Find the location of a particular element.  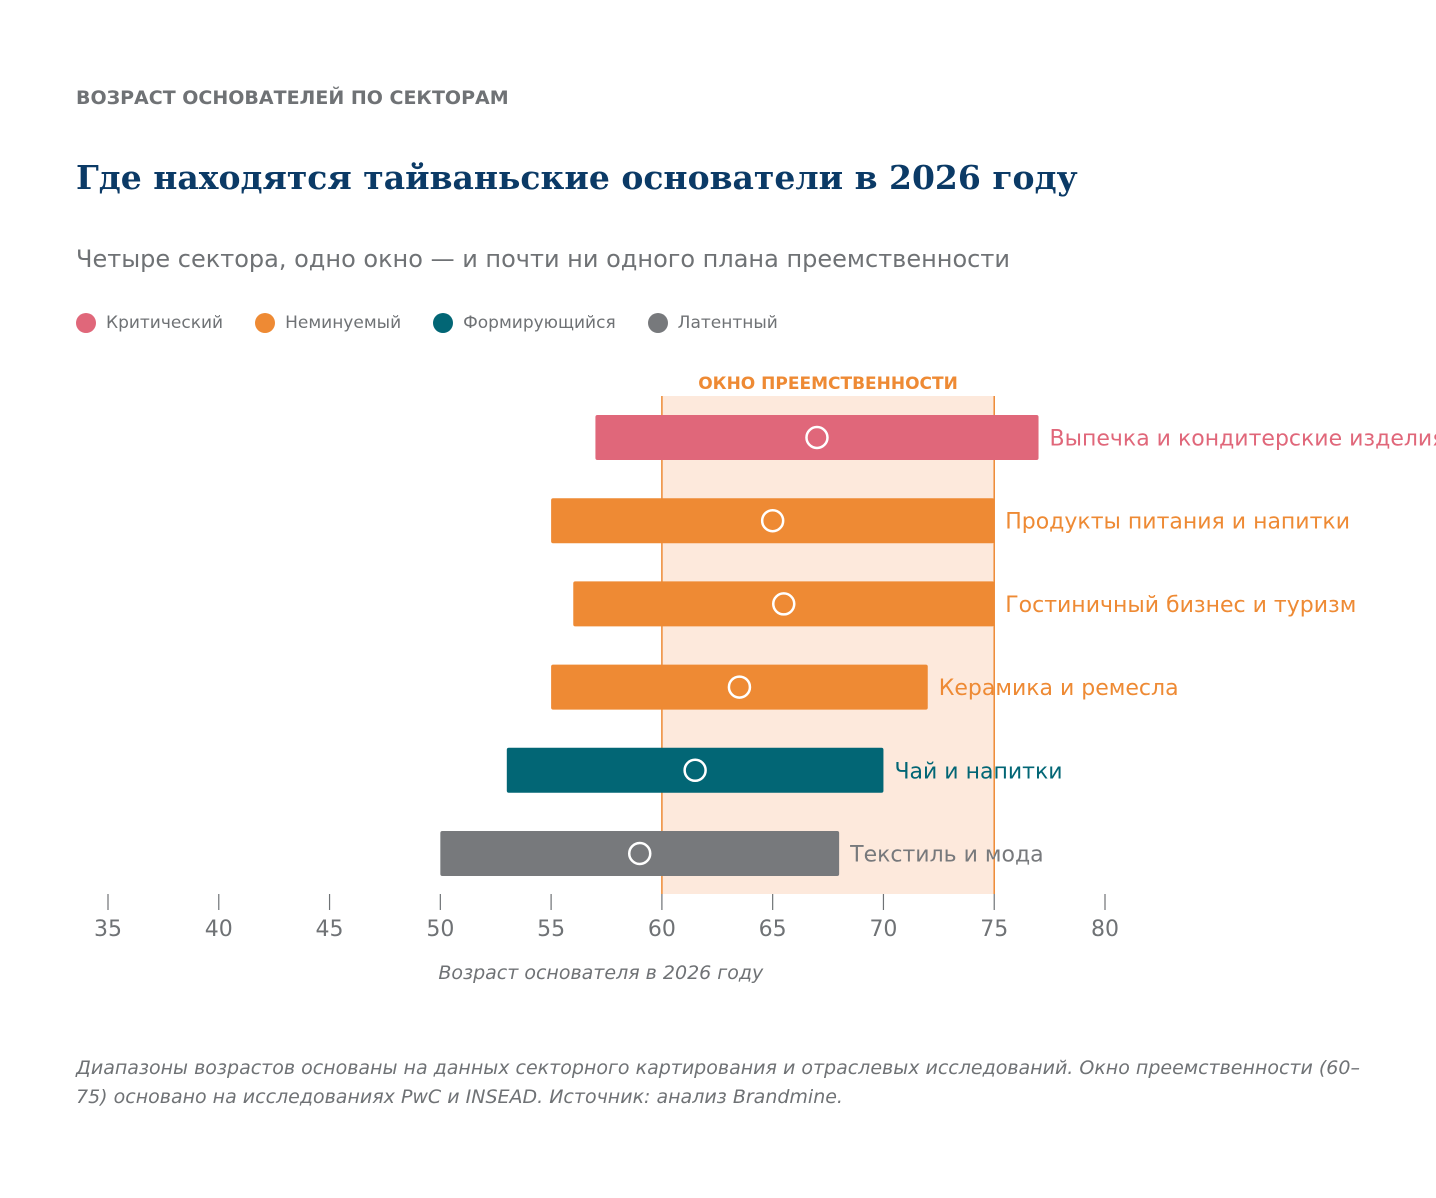

chart-eyebrow: ВОЗРАСТ ОСНОВАТЕЛЕЙ ПО СЕКТОРАМ is located at coordinates (292, 98).